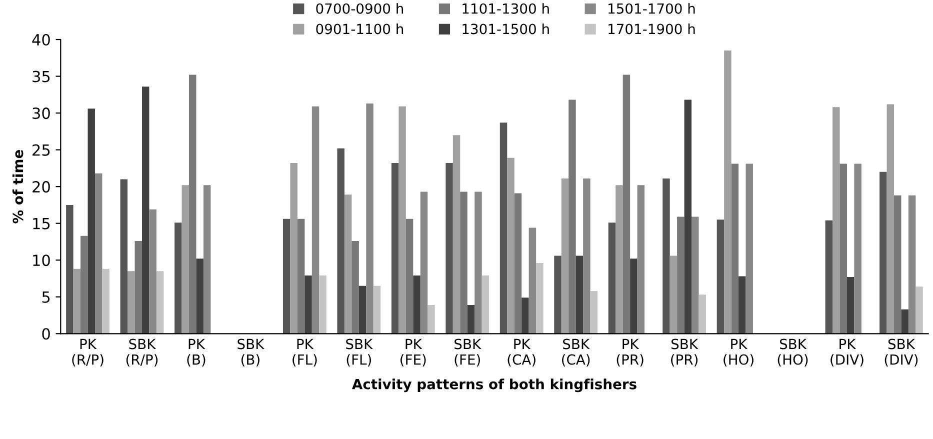 The image size is (933, 439). Describe the element at coordinates (684, 352) in the screenshot. I see `x-tick-label: SBK (PR)` at that location.